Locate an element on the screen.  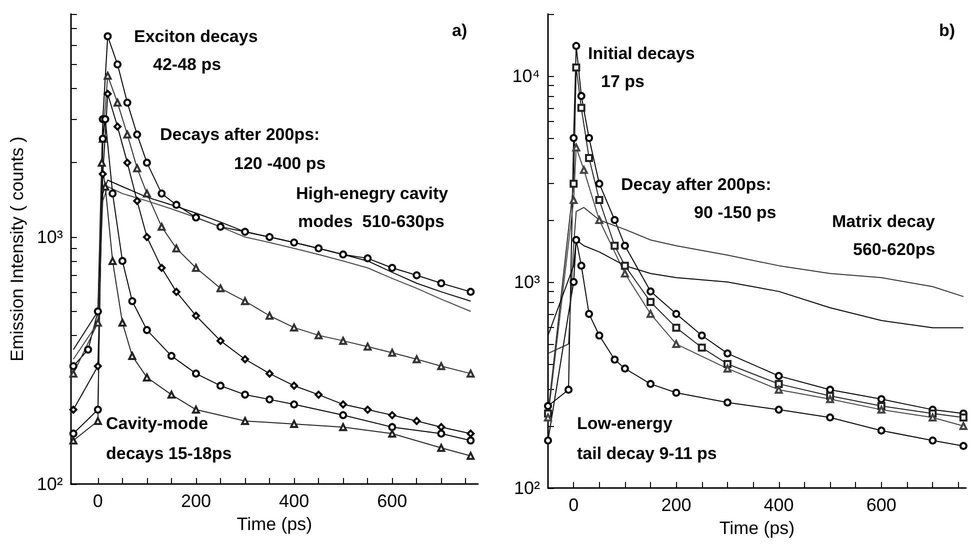
annotation: a) is located at coordinates (460, 30).